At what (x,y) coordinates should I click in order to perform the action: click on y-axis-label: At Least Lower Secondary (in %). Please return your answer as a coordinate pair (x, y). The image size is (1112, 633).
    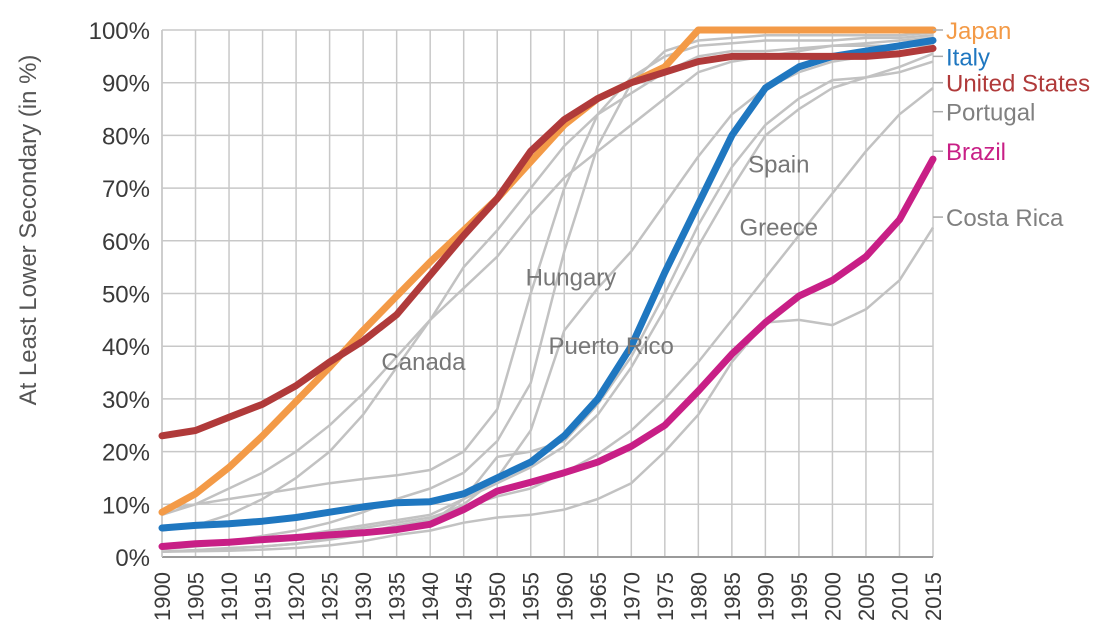
    Looking at the image, I should click on (28, 230).